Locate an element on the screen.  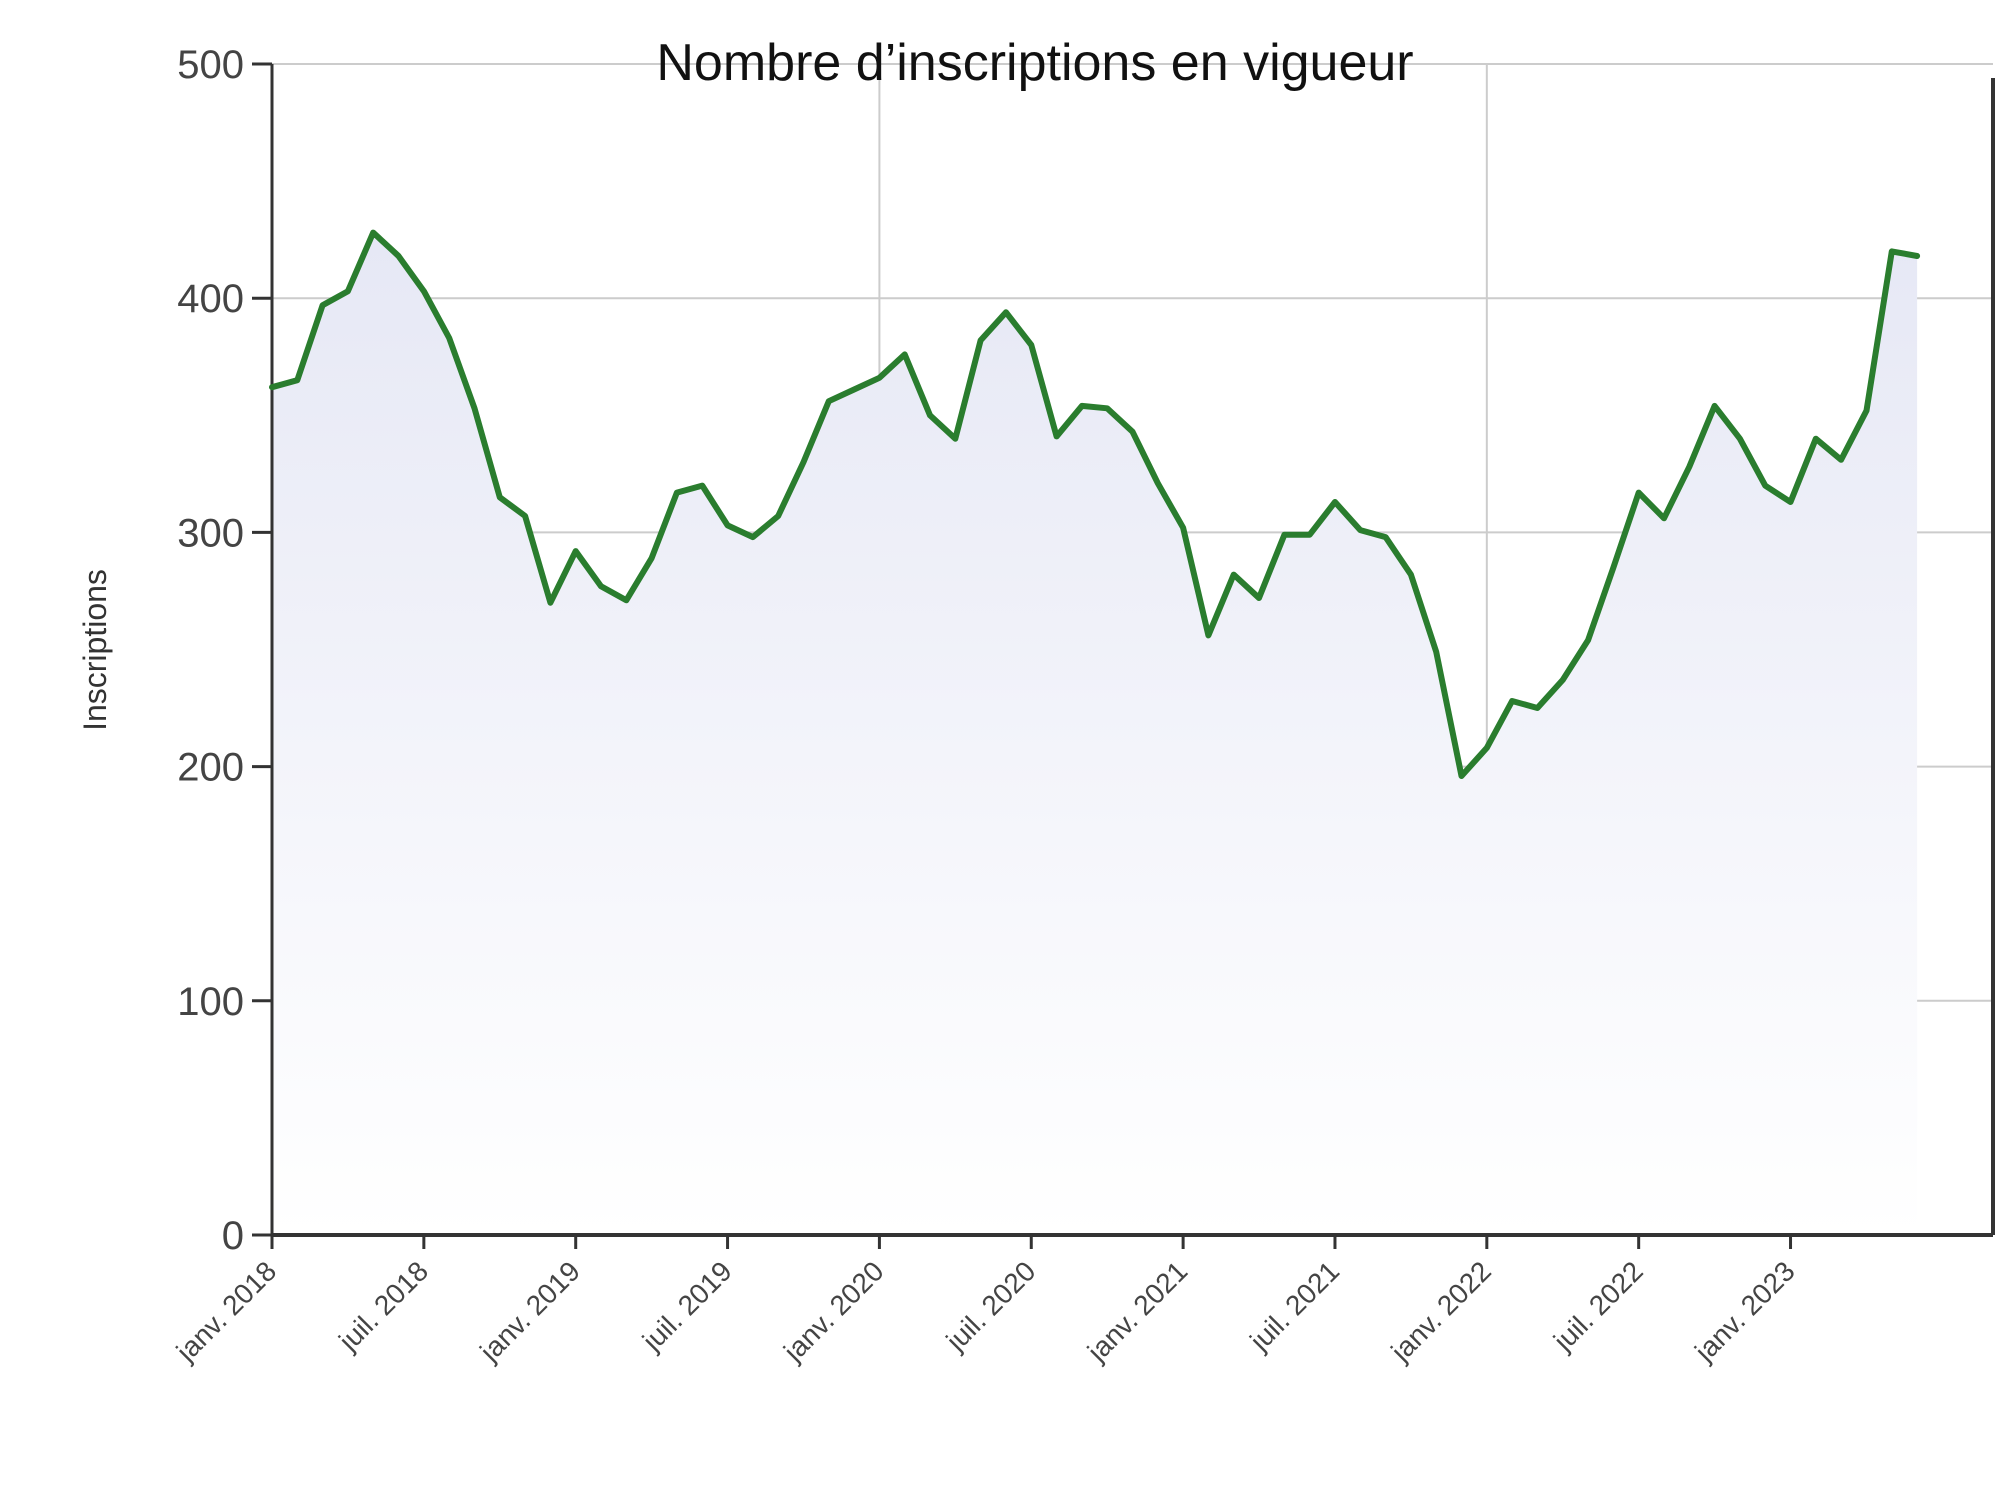
y-tick-label: 100 is located at coordinates (210, 1002).